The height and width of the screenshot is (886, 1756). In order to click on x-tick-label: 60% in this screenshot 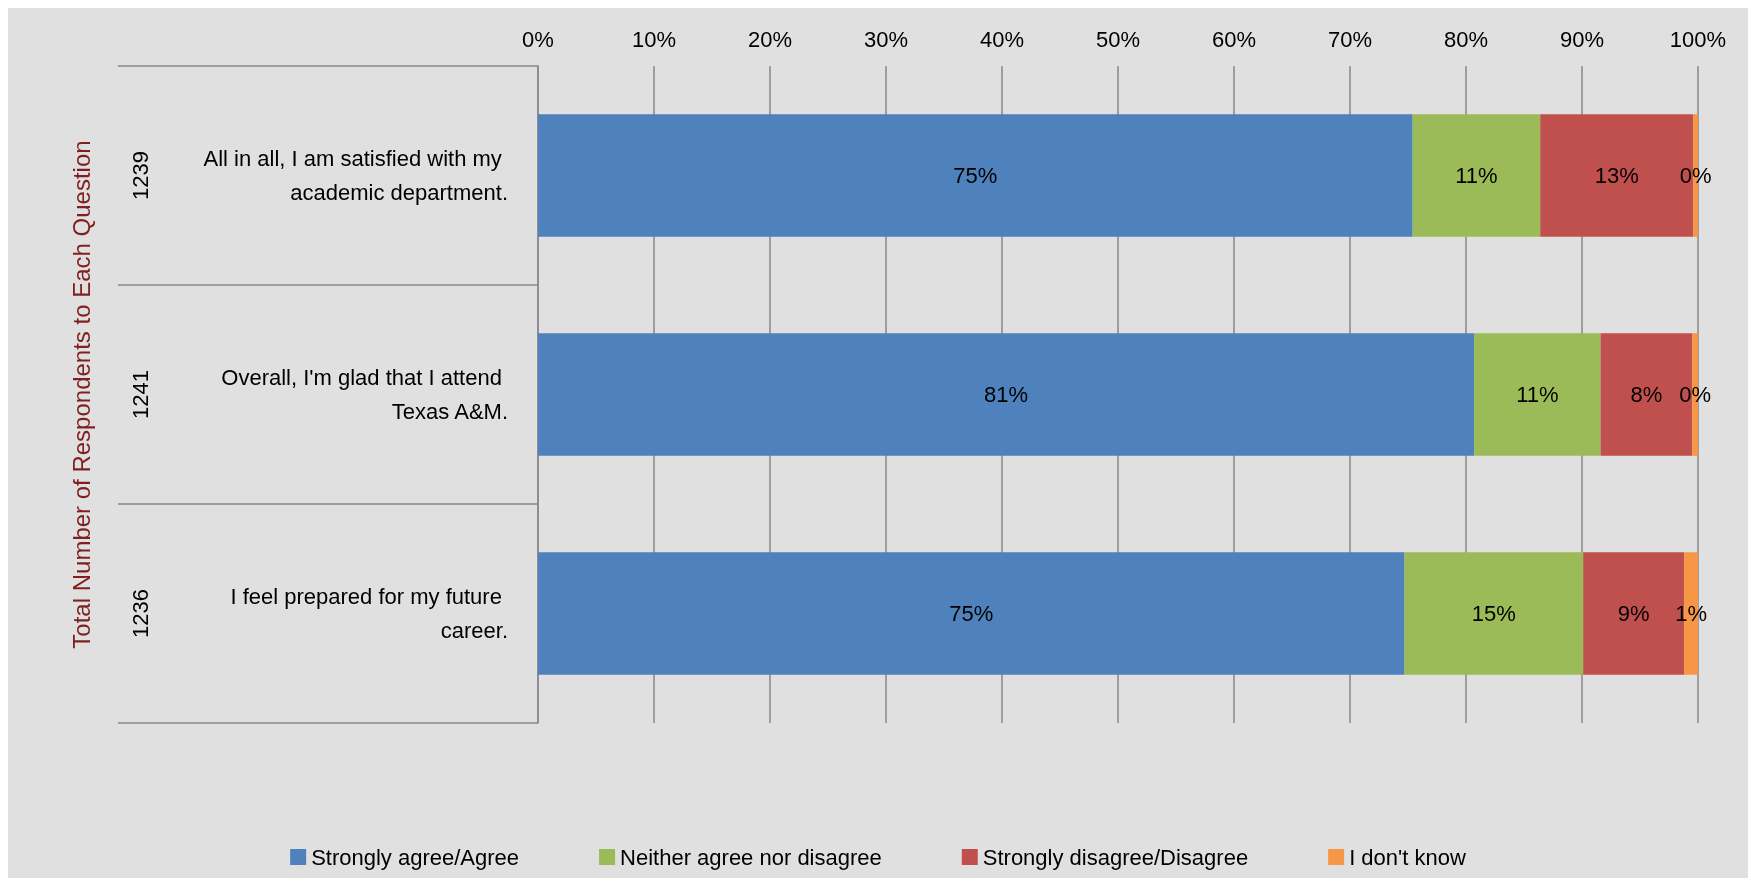, I will do `click(1234, 39)`.